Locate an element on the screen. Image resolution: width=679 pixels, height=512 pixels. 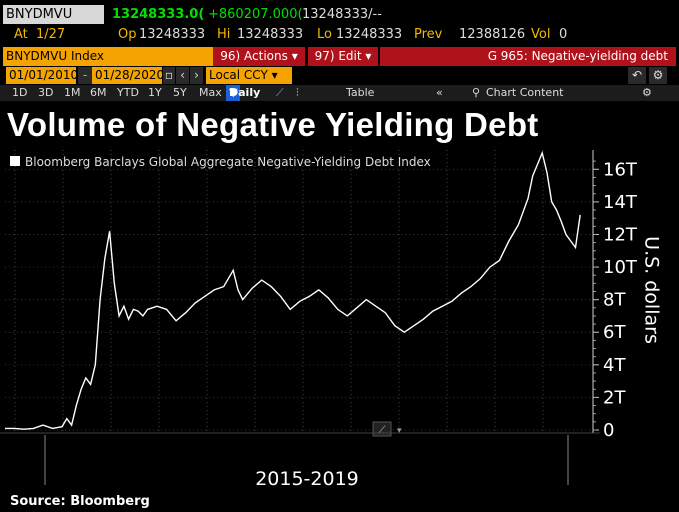
y-tick-label: 2T is located at coordinates (614, 397).